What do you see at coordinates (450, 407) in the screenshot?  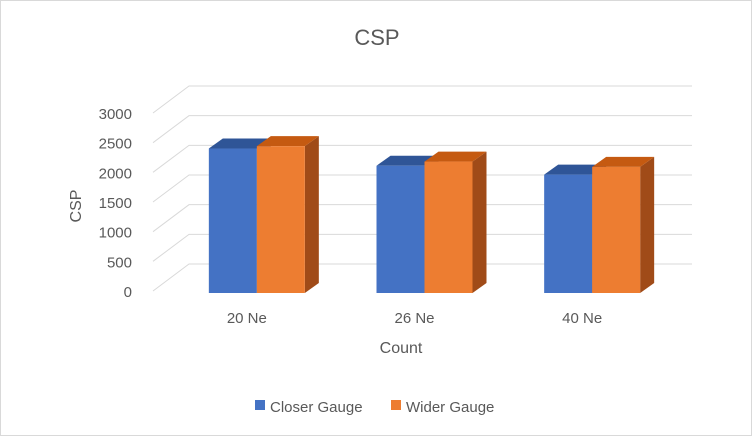 I see `legend-label: Wider Gauge` at bounding box center [450, 407].